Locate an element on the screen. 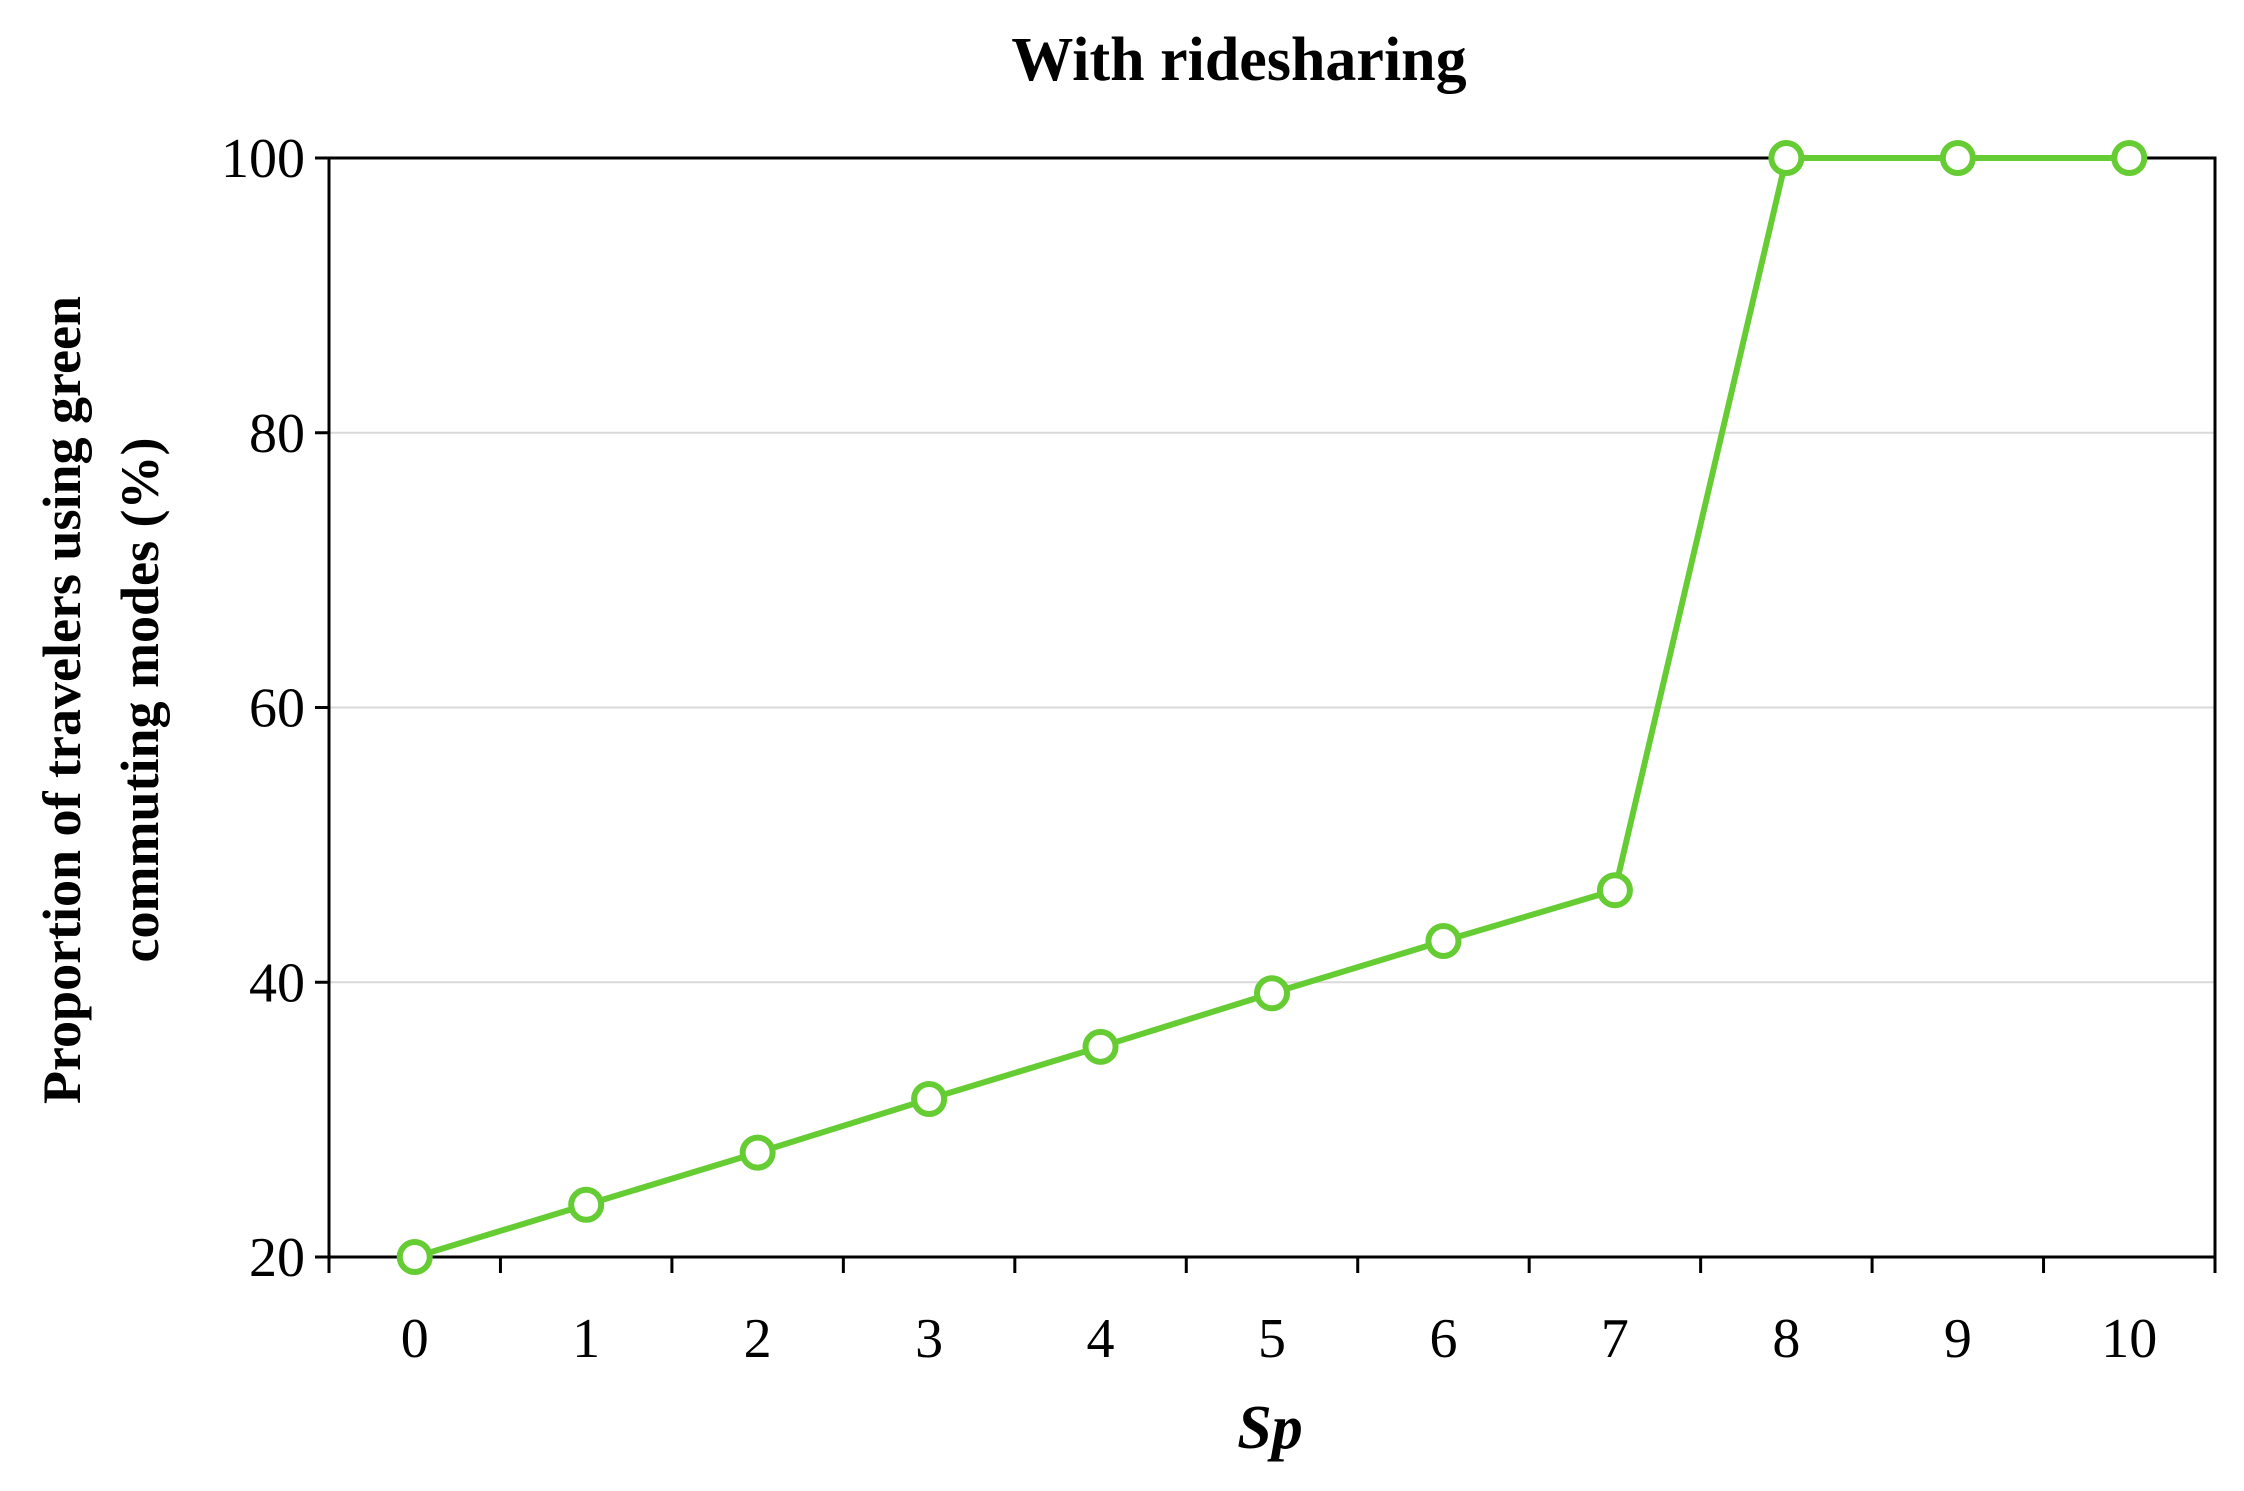  x-tick-label-1: 1 is located at coordinates (586, 1339).